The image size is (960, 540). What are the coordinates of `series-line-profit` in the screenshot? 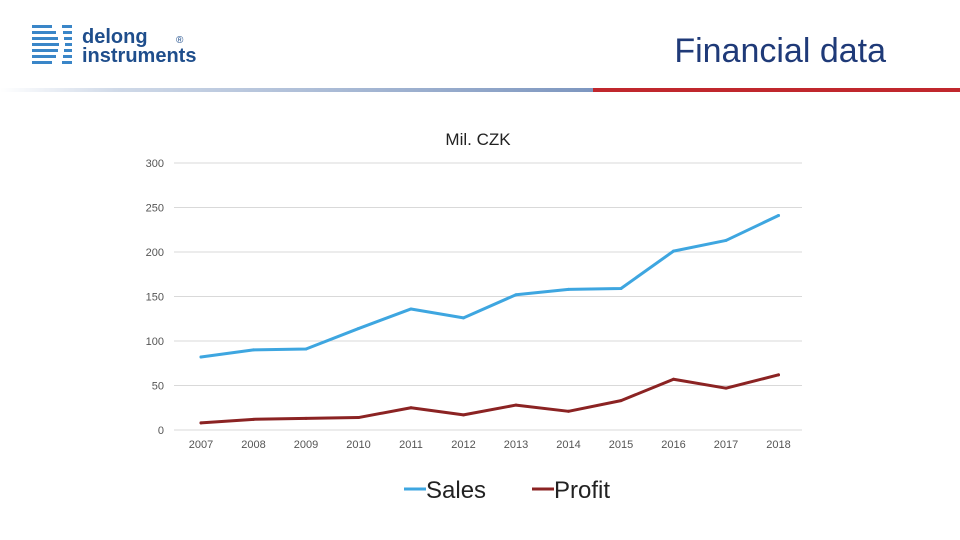 It's located at (489, 399).